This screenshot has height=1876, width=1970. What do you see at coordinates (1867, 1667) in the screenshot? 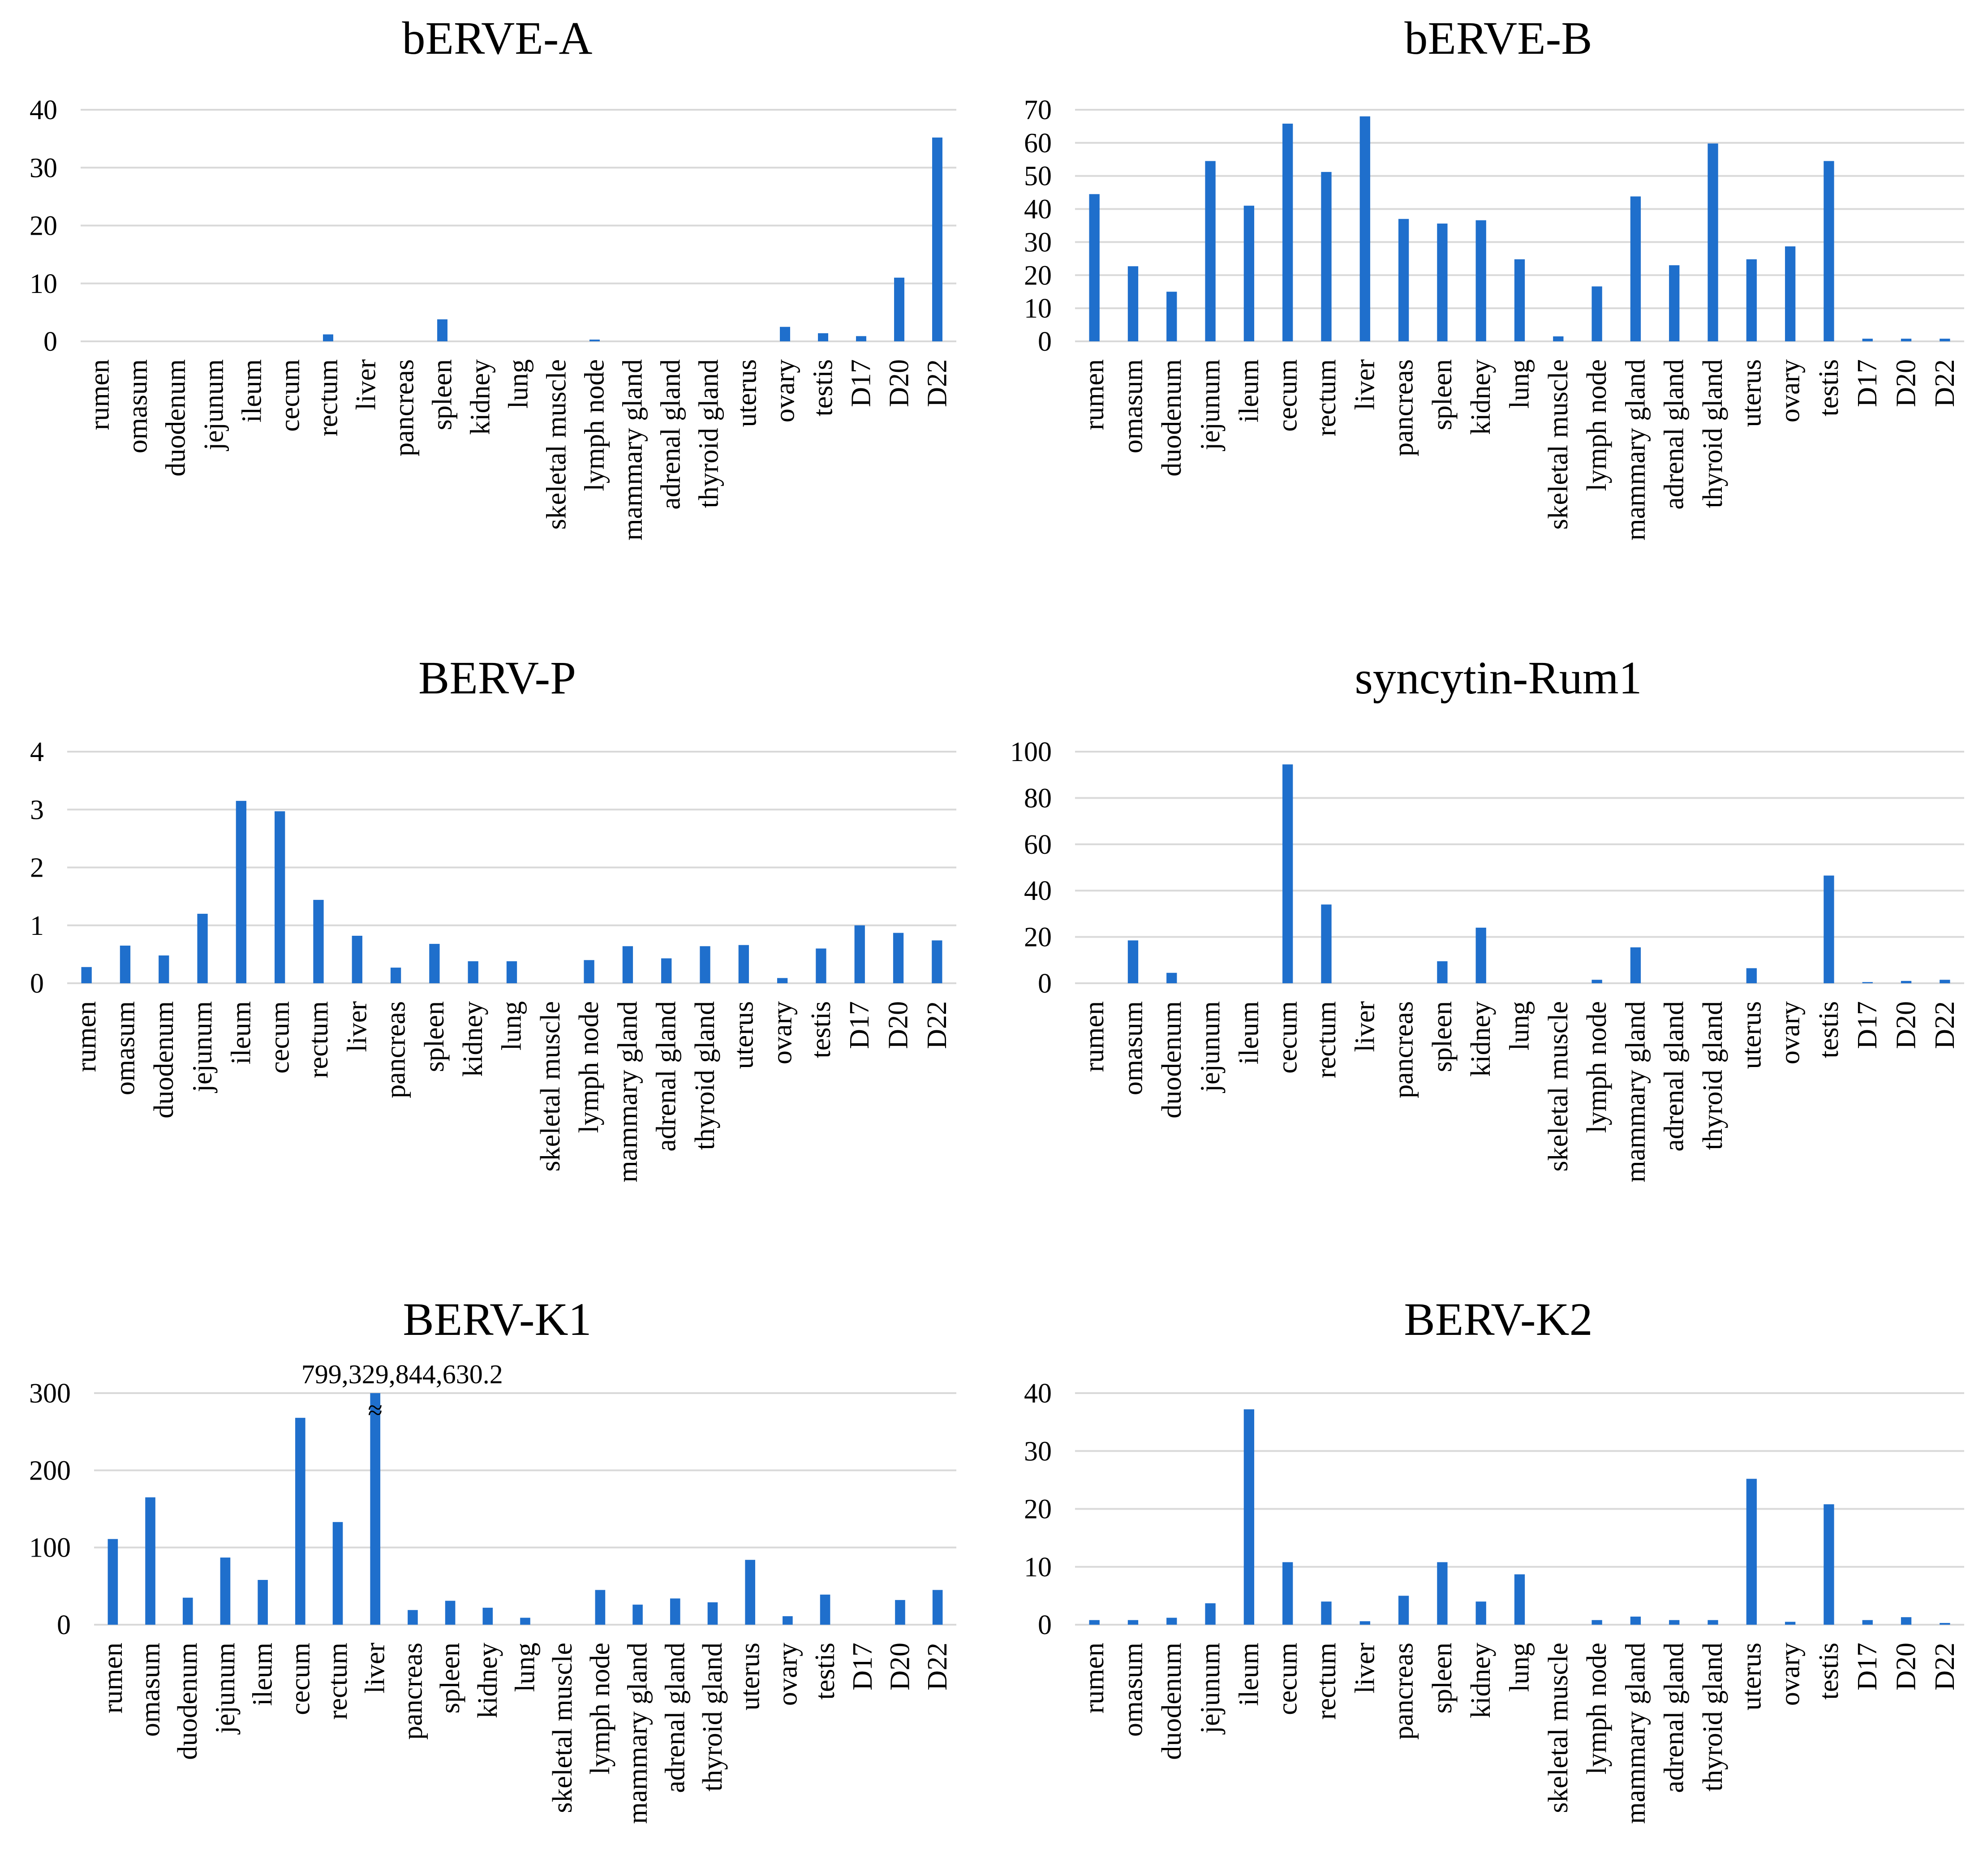
I see `x-tick-label: D17` at bounding box center [1867, 1667].